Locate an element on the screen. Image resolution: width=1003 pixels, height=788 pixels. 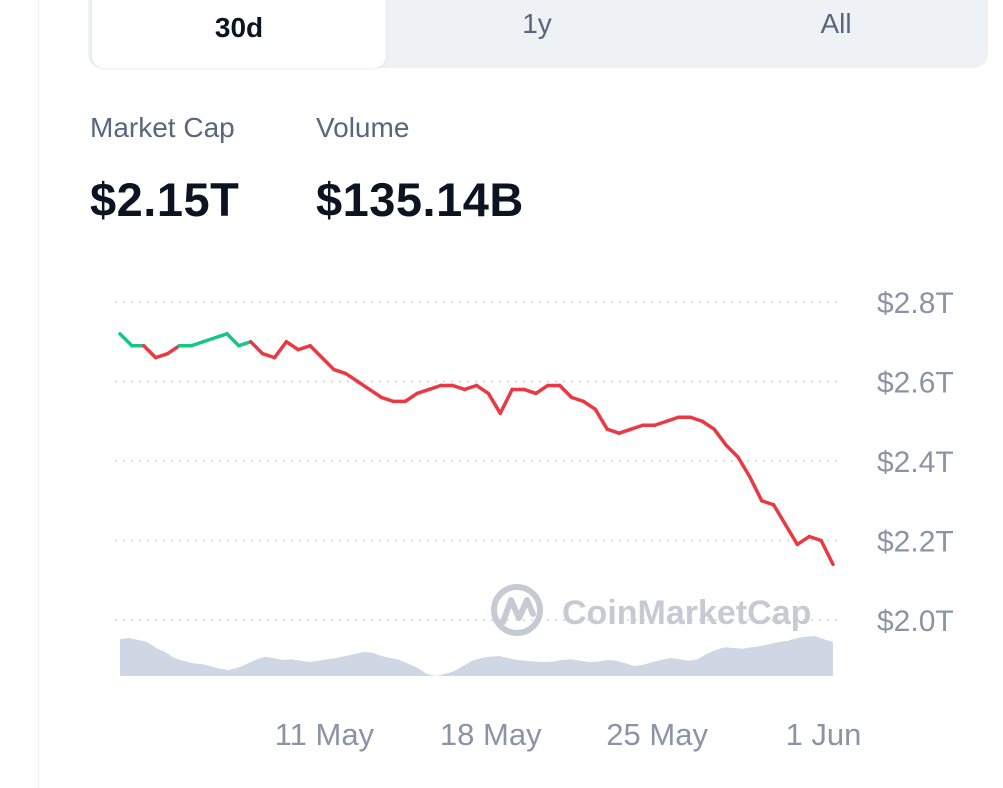
y-axis: $2.8T $2.6T $2.4T $2.2T $2.0T is located at coordinates (915, 462).